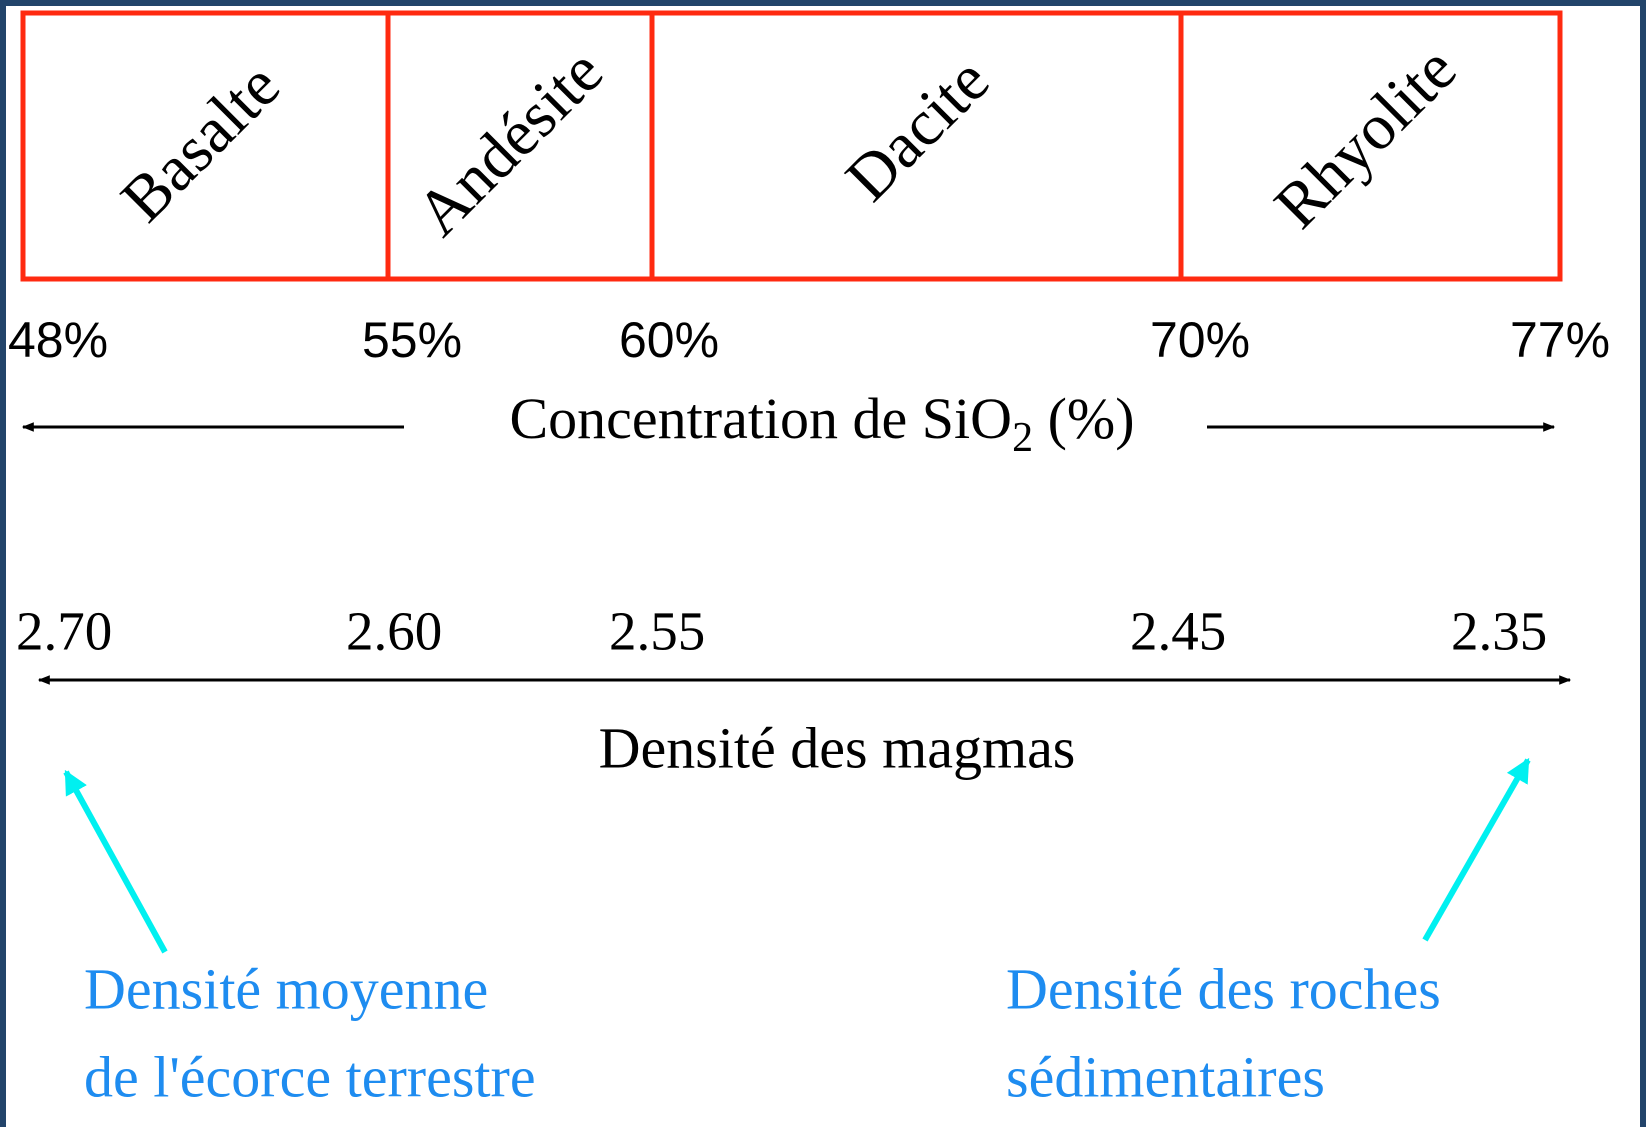 This screenshot has height=1127, width=1646. What do you see at coordinates (1223, 988) in the screenshot?
I see `annotation-line: Densité des roches` at bounding box center [1223, 988].